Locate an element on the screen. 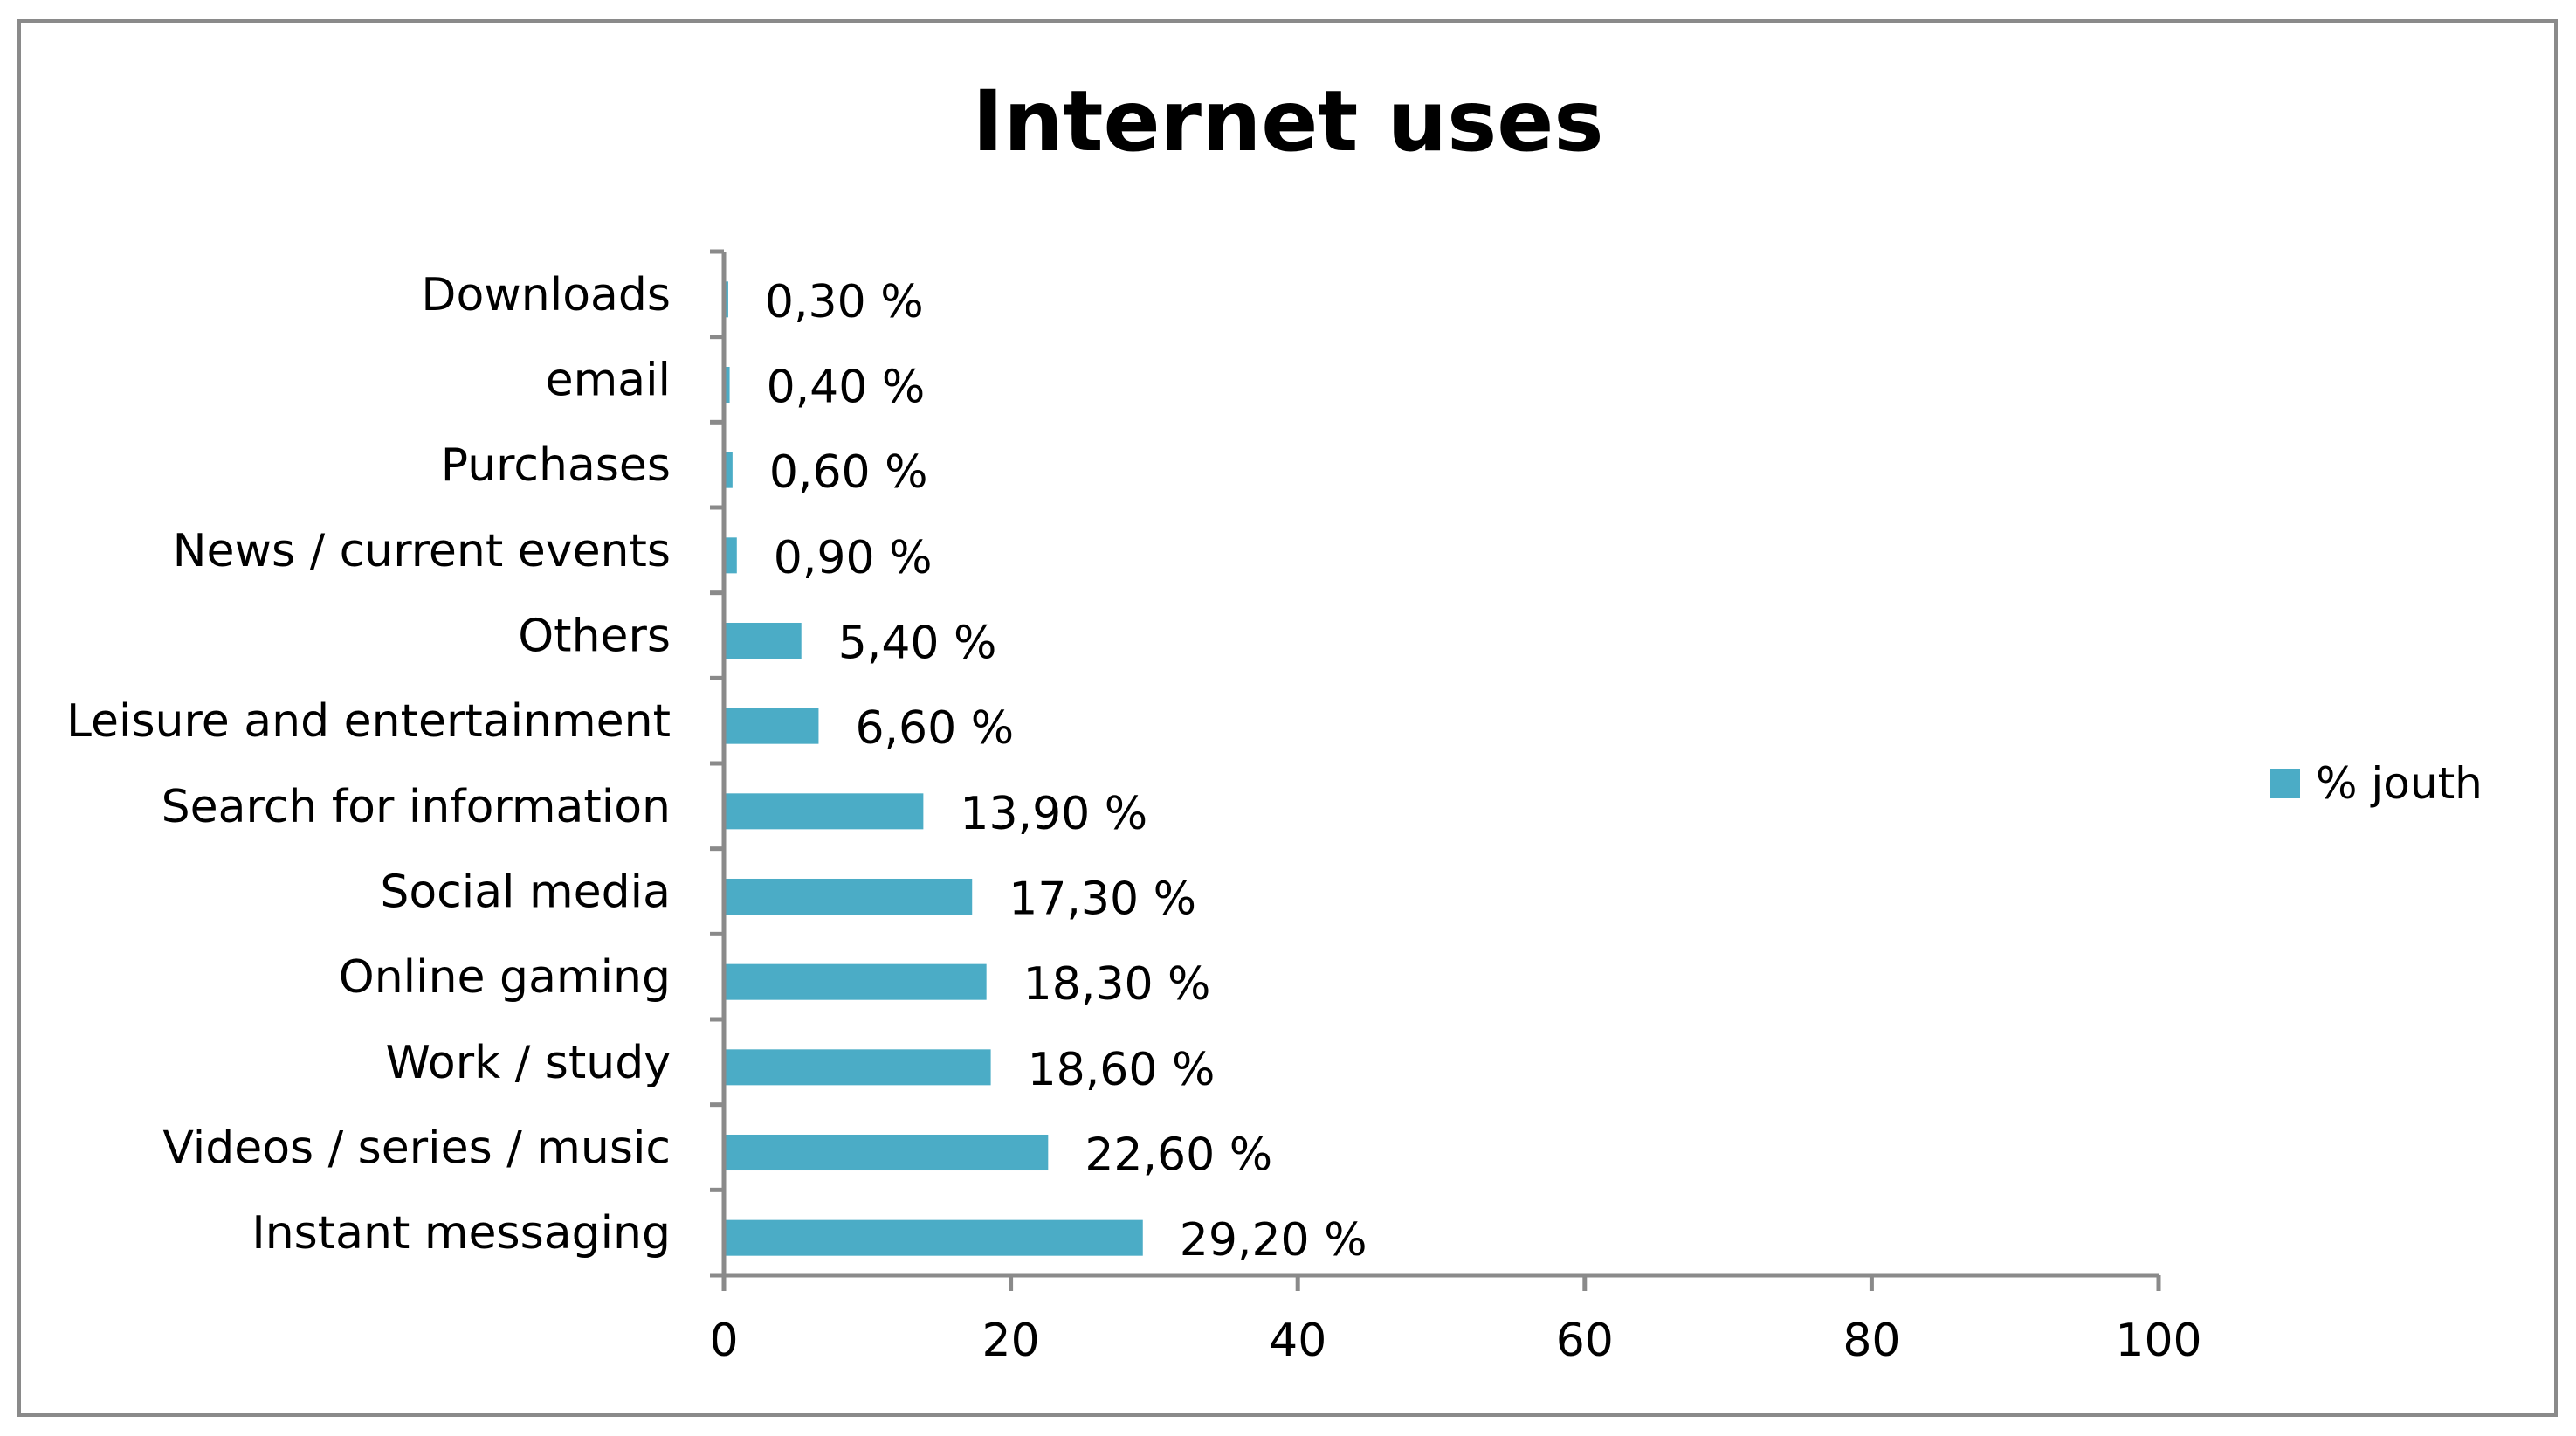 This screenshot has height=1436, width=2576. legend: % jouth is located at coordinates (2376, 783).